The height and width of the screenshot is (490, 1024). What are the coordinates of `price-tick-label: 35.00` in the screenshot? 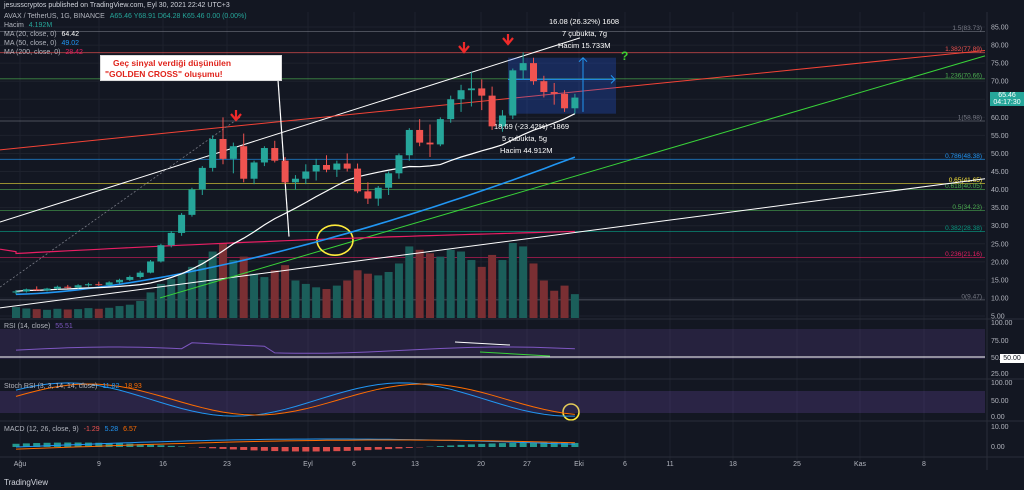 It's located at (1000, 208).